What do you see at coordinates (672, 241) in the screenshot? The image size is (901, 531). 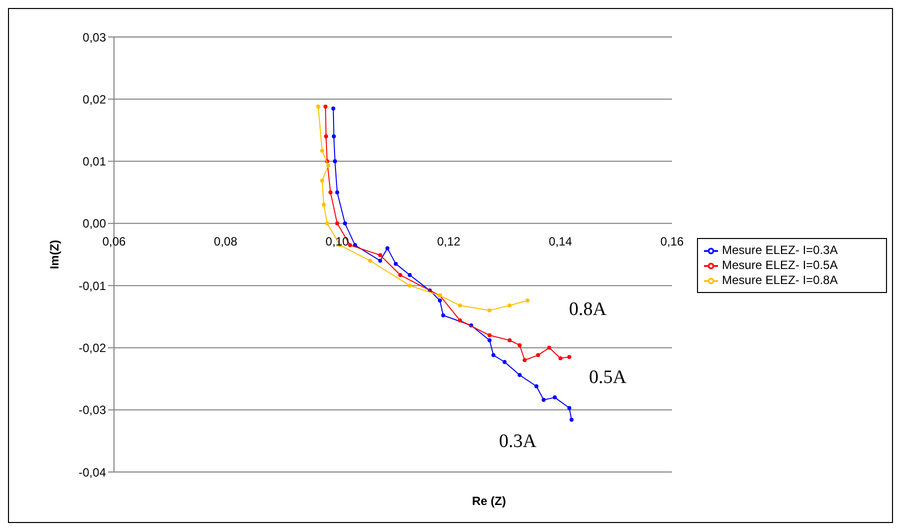 I see `x-tick-label: 0,16` at bounding box center [672, 241].